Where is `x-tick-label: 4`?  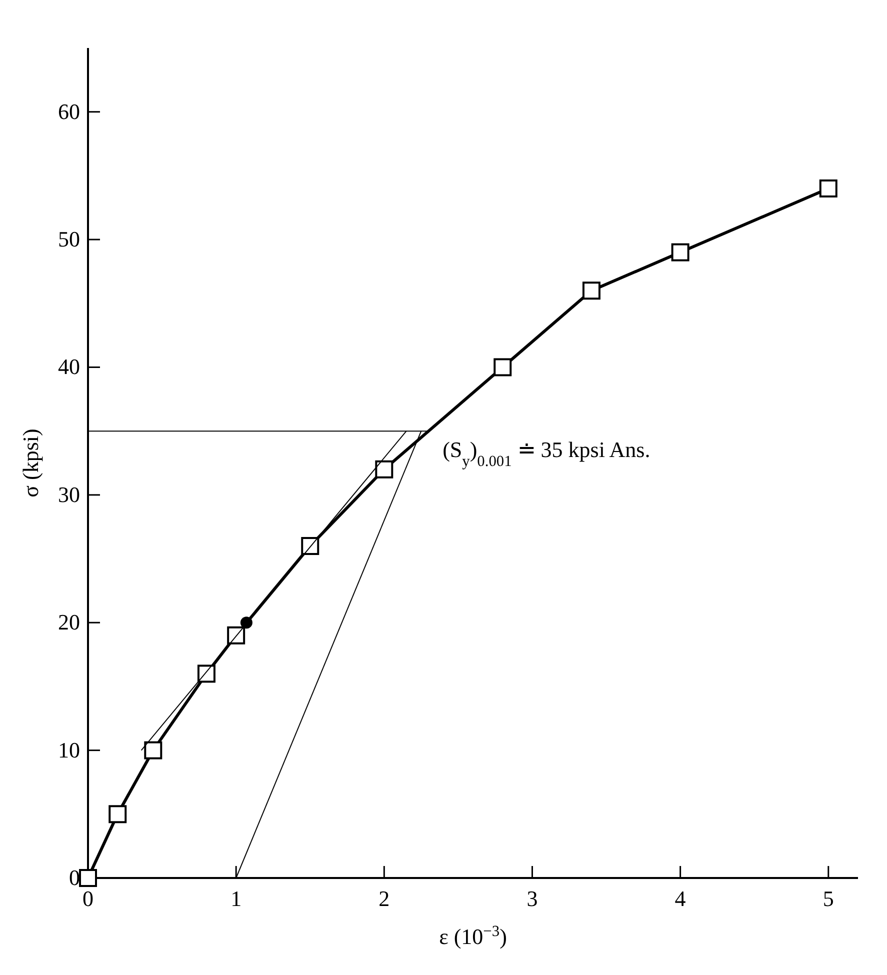
x-tick-label: 4 is located at coordinates (680, 898).